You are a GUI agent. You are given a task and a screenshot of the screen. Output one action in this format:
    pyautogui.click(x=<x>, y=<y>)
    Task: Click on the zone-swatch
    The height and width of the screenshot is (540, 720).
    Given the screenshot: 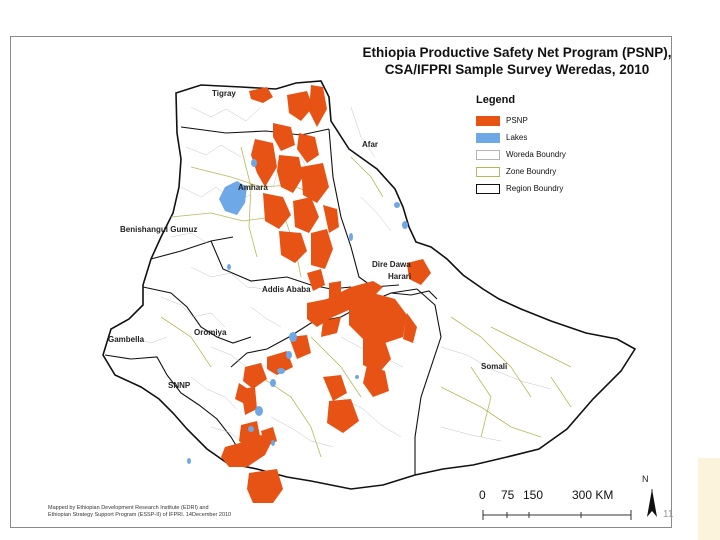 What is the action you would take?
    pyautogui.click(x=488, y=171)
    